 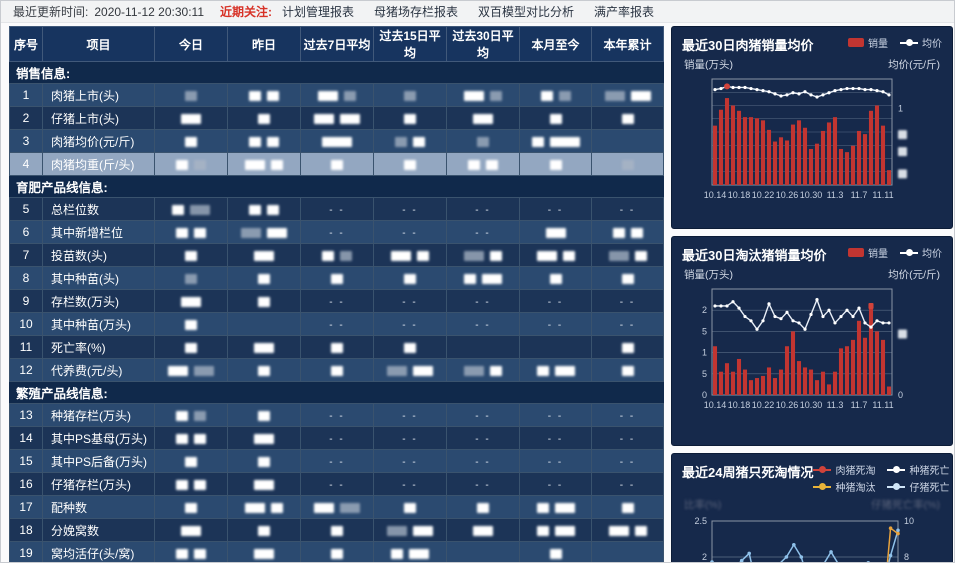 I want to click on table-row: 17 配种数, so click(x=336, y=507).